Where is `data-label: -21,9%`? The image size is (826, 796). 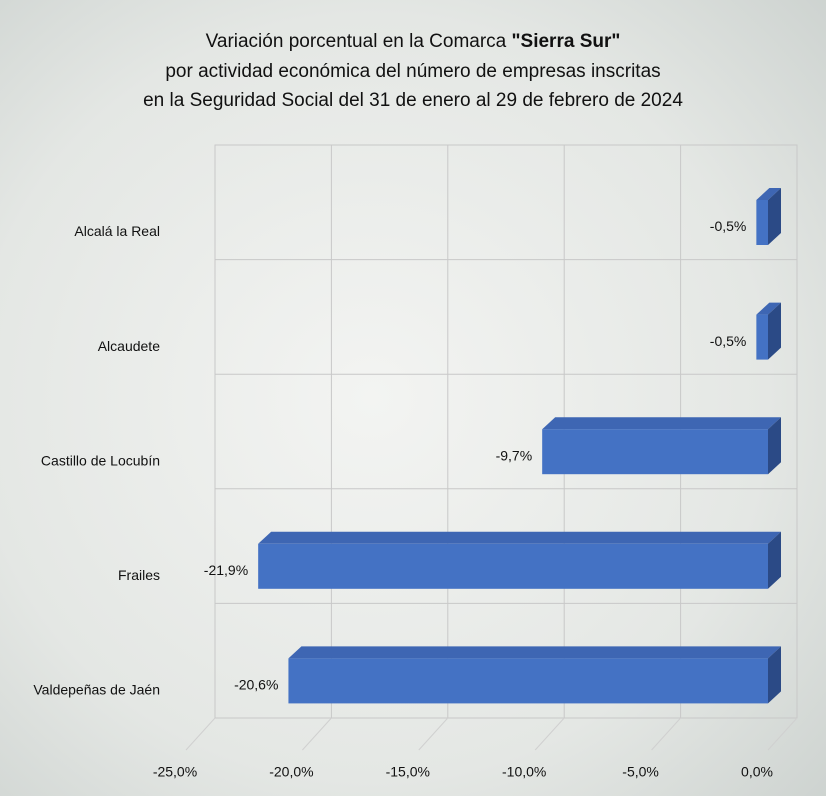
data-label: -21,9% is located at coordinates (226, 570).